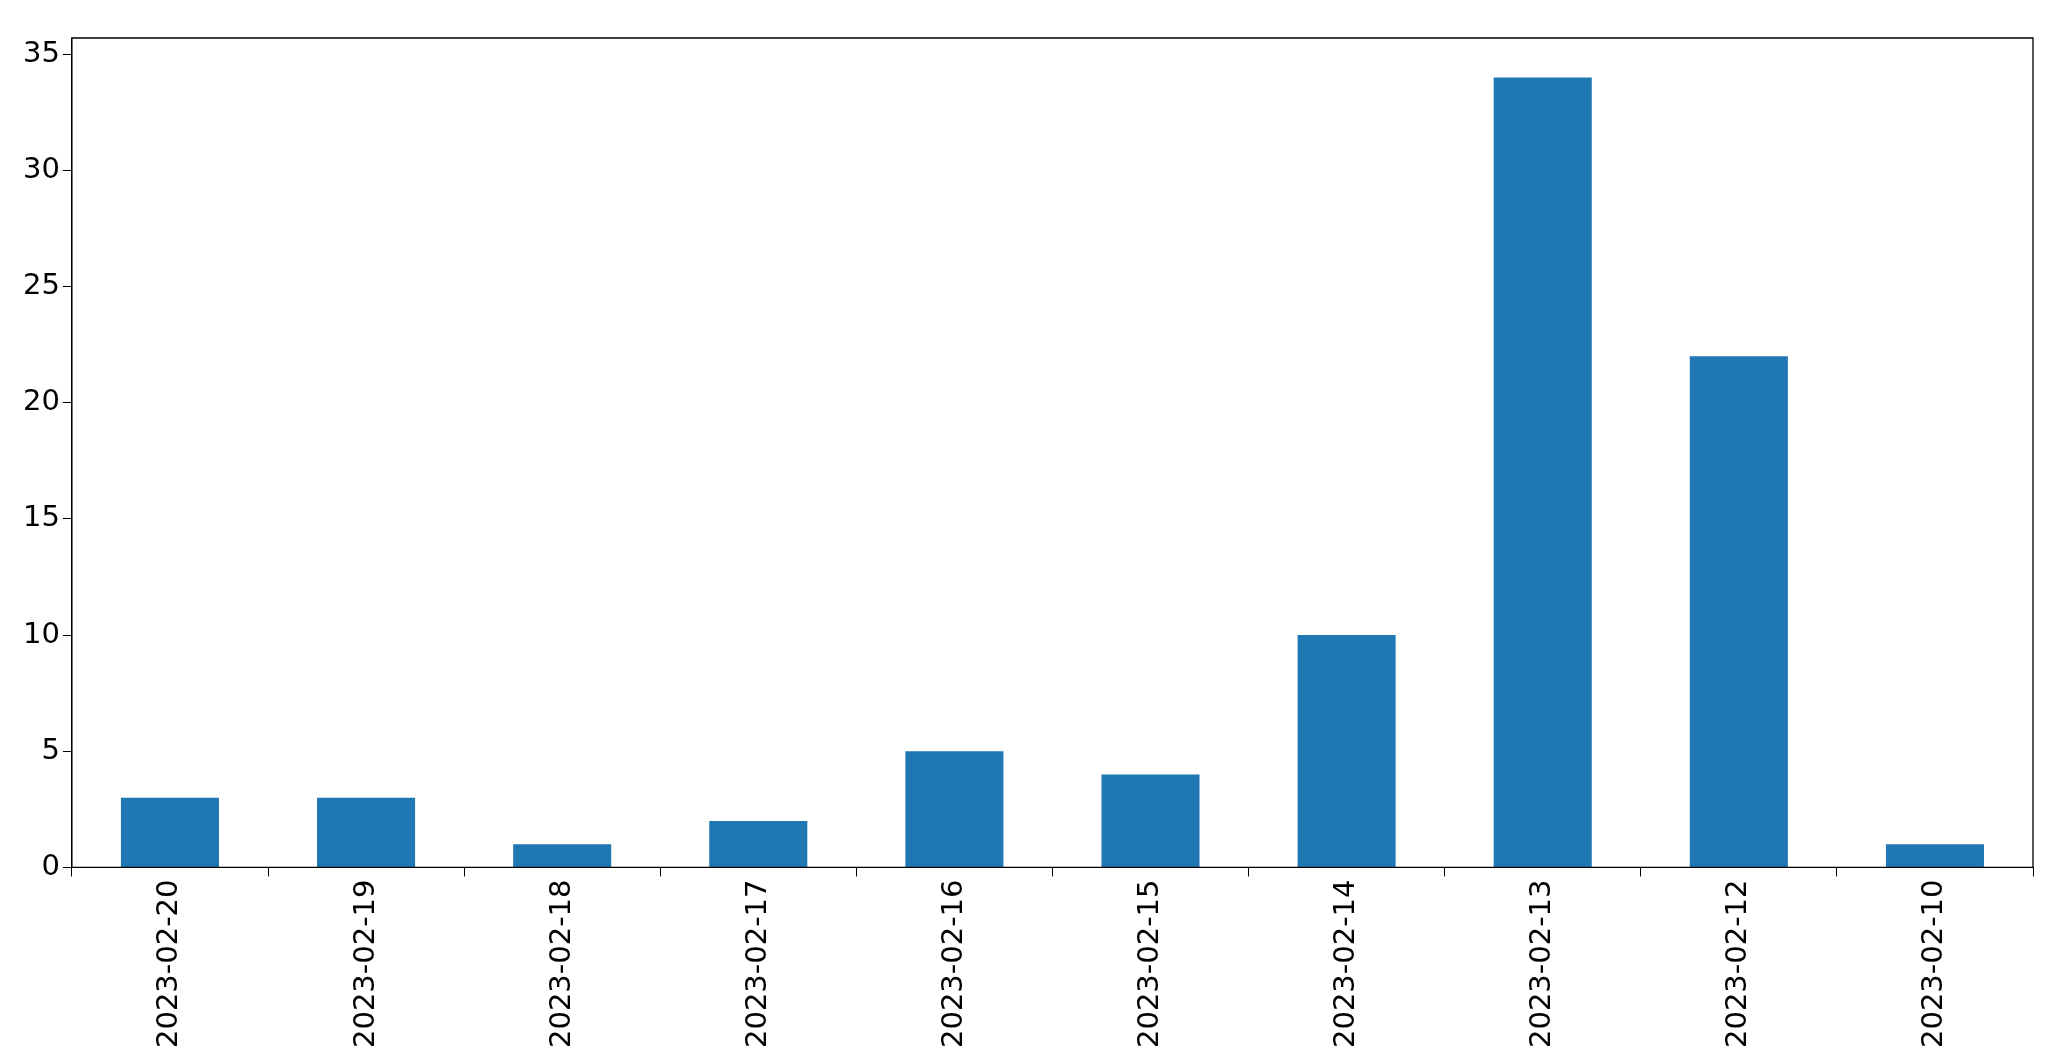 This screenshot has height=1061, width=2071. What do you see at coordinates (41, 167) in the screenshot?
I see `y-tick-label: 30` at bounding box center [41, 167].